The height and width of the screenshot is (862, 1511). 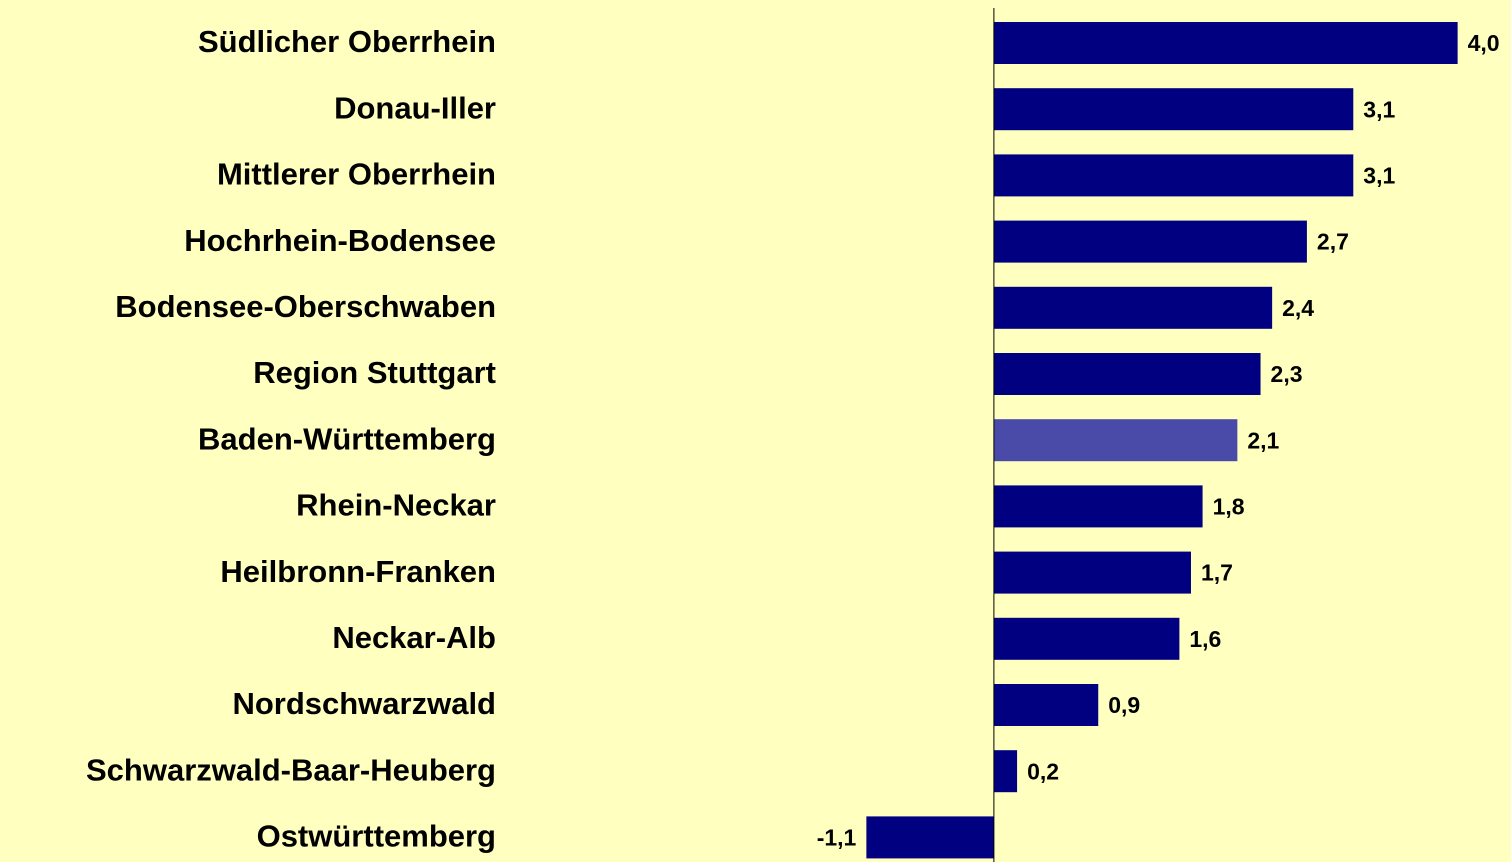 What do you see at coordinates (374, 372) in the screenshot?
I see `category-label: Region Stuttgart` at bounding box center [374, 372].